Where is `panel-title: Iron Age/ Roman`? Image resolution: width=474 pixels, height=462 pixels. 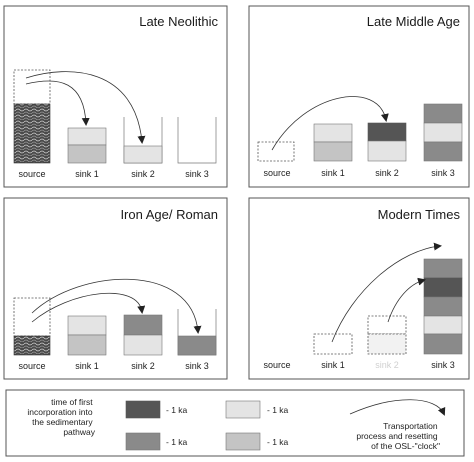 panel-title: Iron Age/ Roman is located at coordinates (169, 214).